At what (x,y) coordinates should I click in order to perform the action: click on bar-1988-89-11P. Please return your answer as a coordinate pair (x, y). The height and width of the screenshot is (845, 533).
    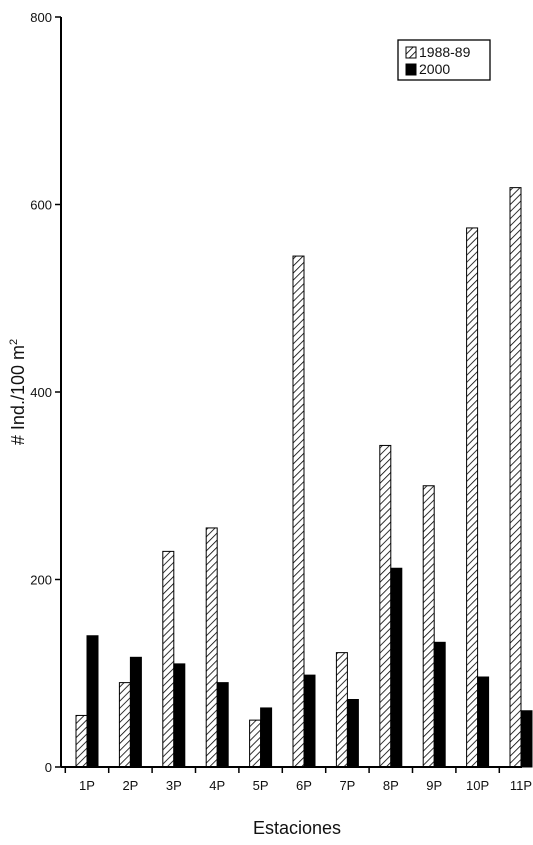
    Looking at the image, I should click on (515, 477).